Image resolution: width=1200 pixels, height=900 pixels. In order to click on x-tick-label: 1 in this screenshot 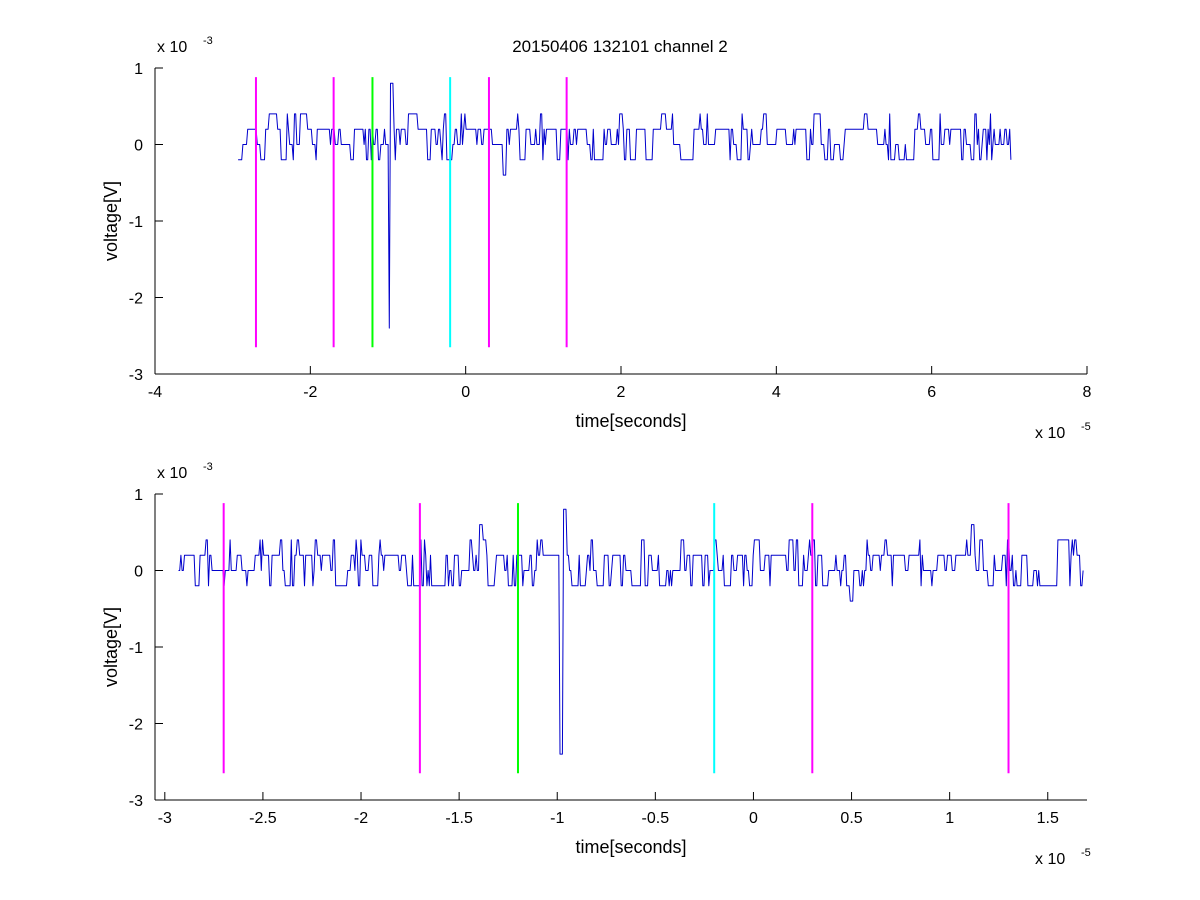, I will do `click(949, 818)`.